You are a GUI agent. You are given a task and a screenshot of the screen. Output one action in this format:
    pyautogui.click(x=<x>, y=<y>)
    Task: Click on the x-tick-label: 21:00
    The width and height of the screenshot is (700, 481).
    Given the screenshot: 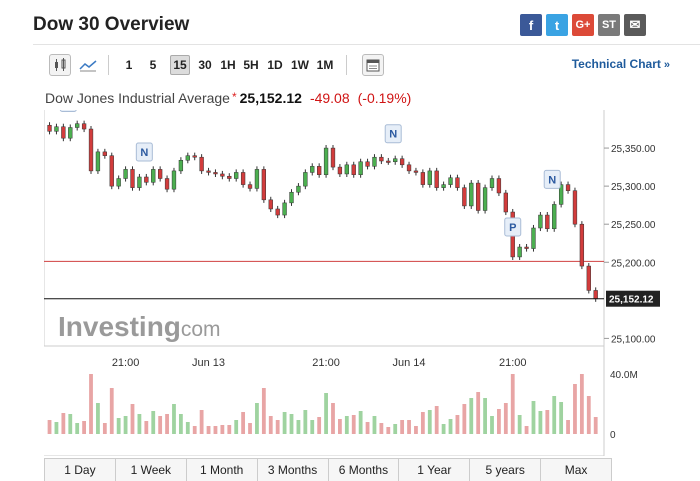 What is the action you would take?
    pyautogui.click(x=513, y=363)
    